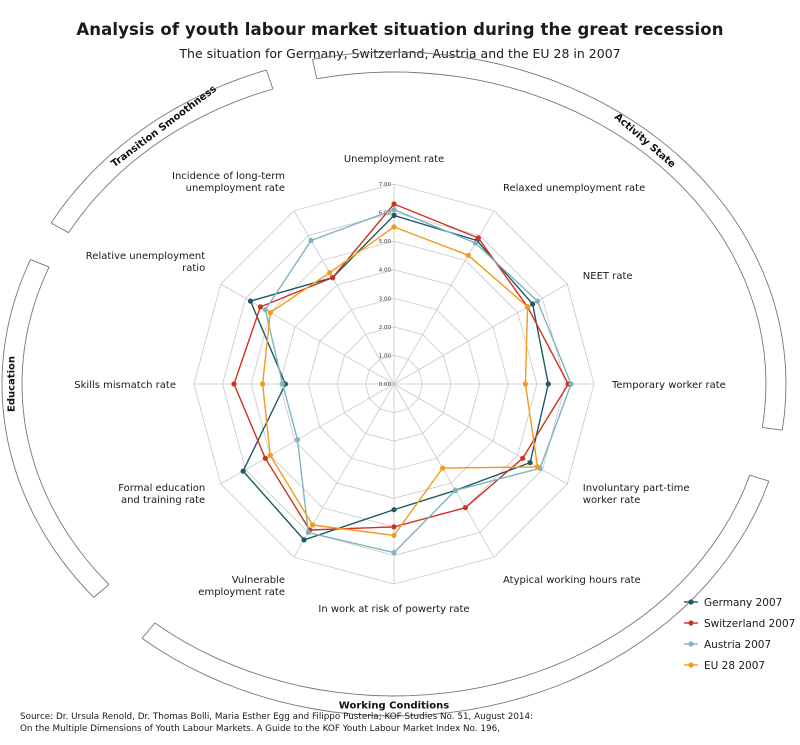 The image size is (800, 745). I want to click on legend-item-1: Switzerland 2007, so click(739, 624).